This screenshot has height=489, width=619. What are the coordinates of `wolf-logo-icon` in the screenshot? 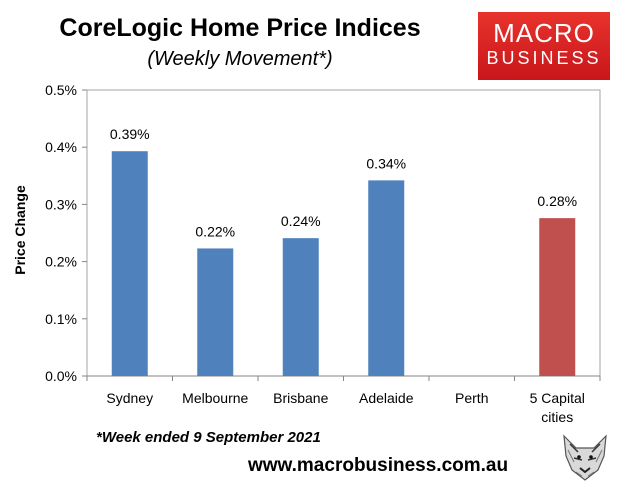 It's located at (585, 455).